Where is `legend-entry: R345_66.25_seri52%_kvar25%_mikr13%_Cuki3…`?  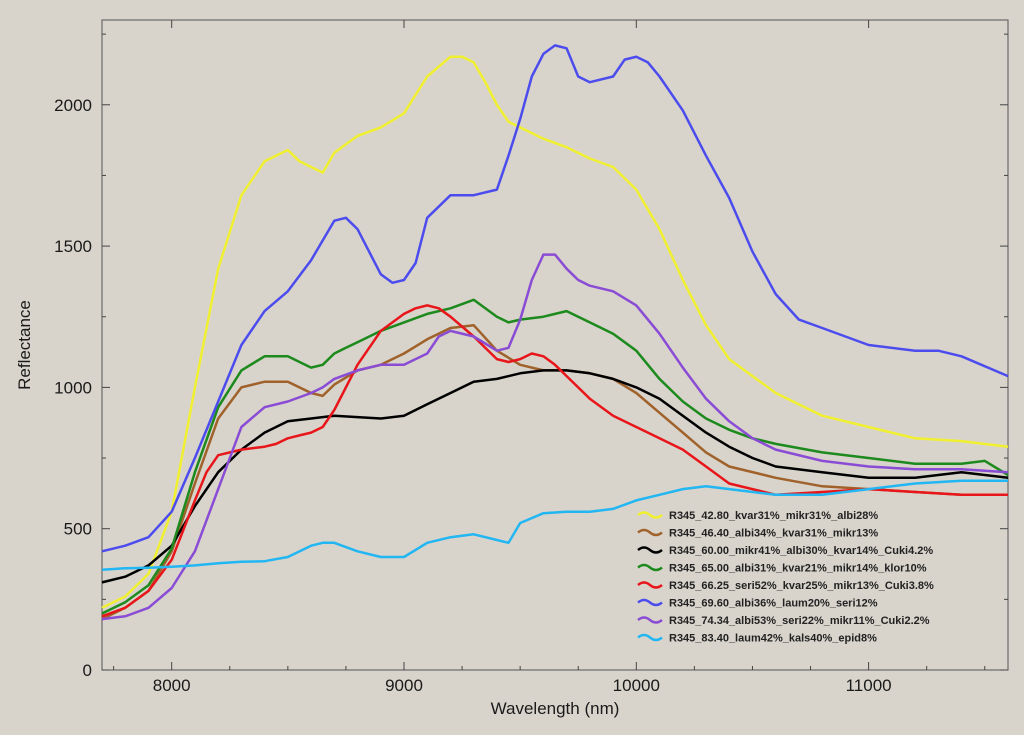
legend-entry: R345_66.25_seri52%_kvar25%_mikr13%_Cuki3… is located at coordinates (801, 586).